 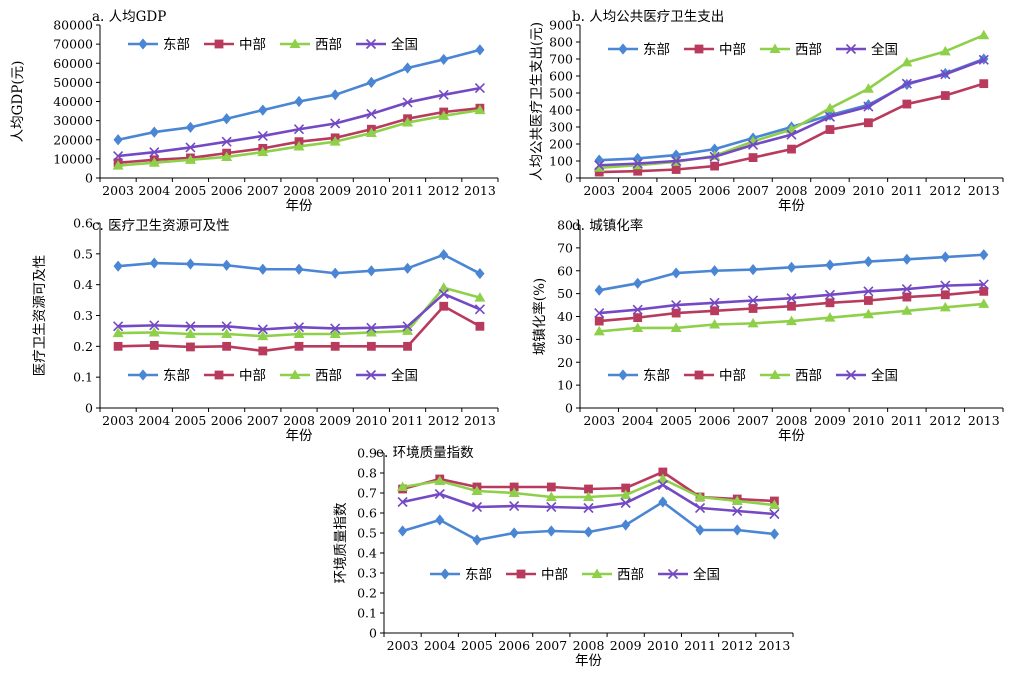 I want to click on y-tick-label: 30000, so click(x=73, y=120).